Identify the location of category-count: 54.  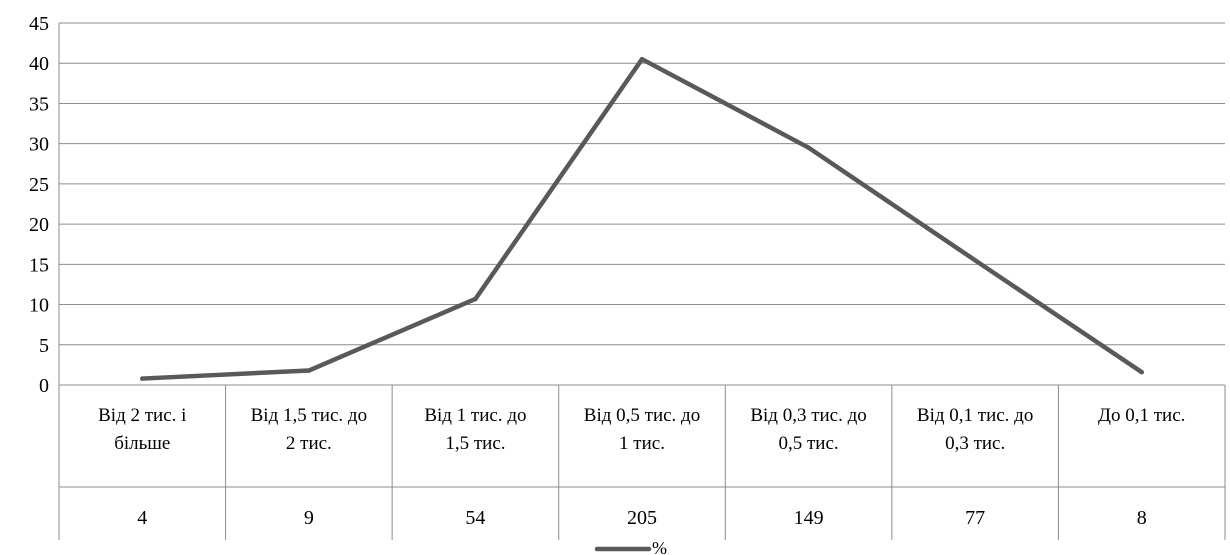
(475, 518).